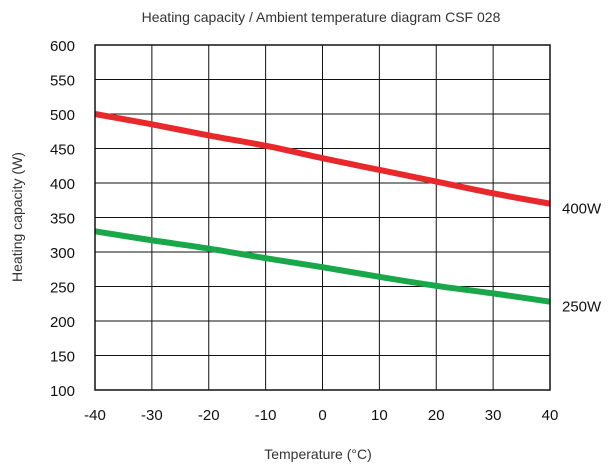 Image resolution: width=608 pixels, height=467 pixels. Describe the element at coordinates (550, 415) in the screenshot. I see `x-tick-label: 40` at that location.